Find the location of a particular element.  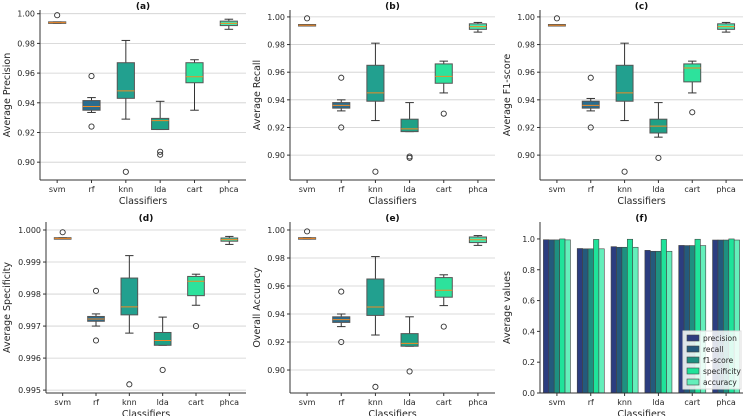

legend-label: precision is located at coordinates (720, 338).